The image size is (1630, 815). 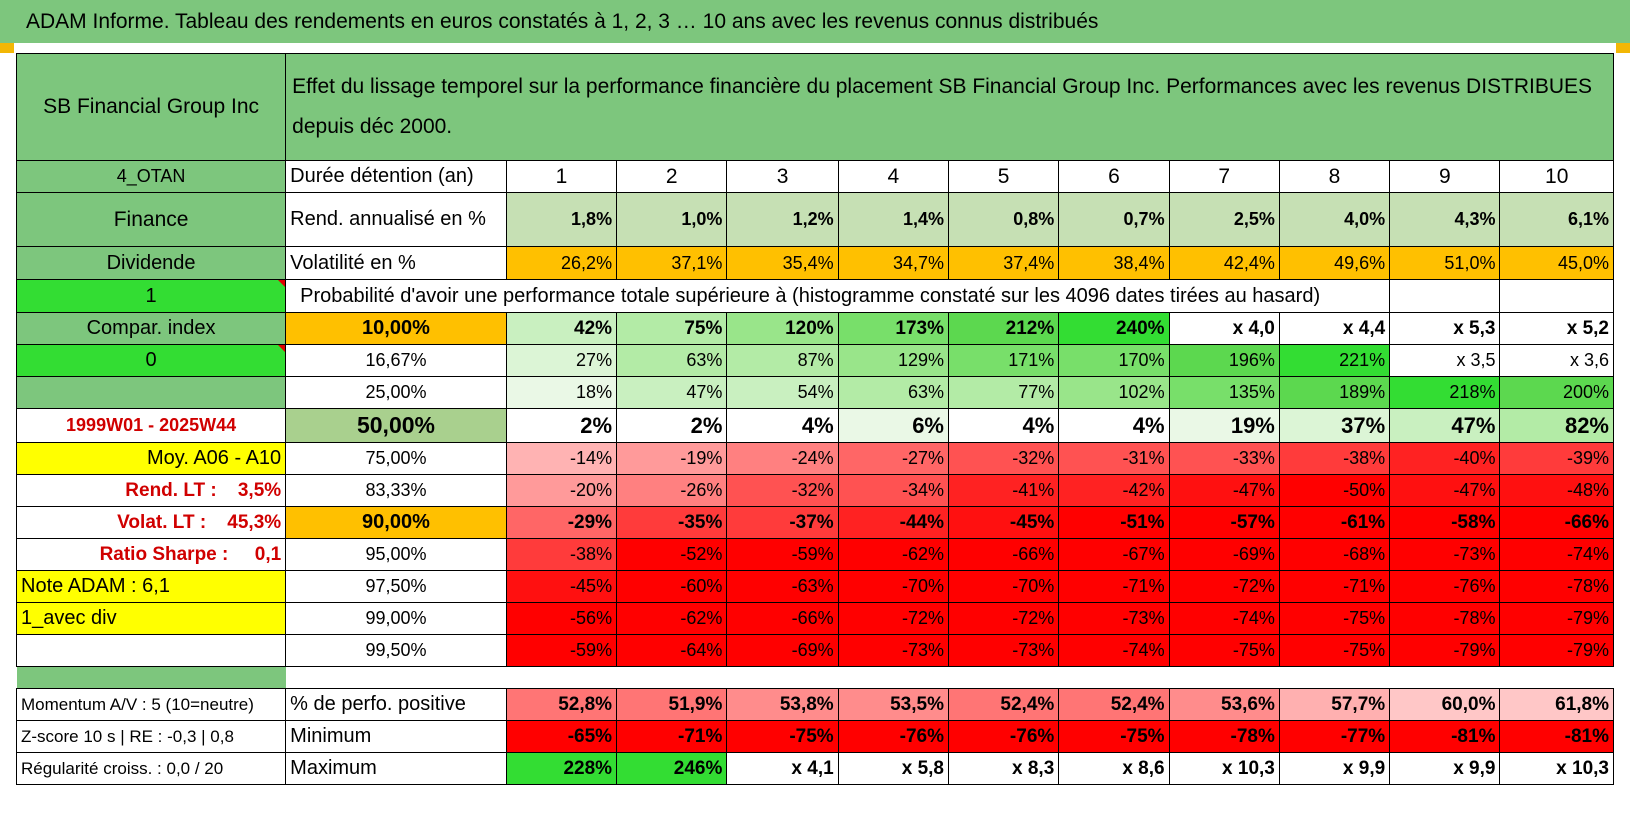 What do you see at coordinates (1556, 360) in the screenshot?
I see `probability-cell: x 3,6` at bounding box center [1556, 360].